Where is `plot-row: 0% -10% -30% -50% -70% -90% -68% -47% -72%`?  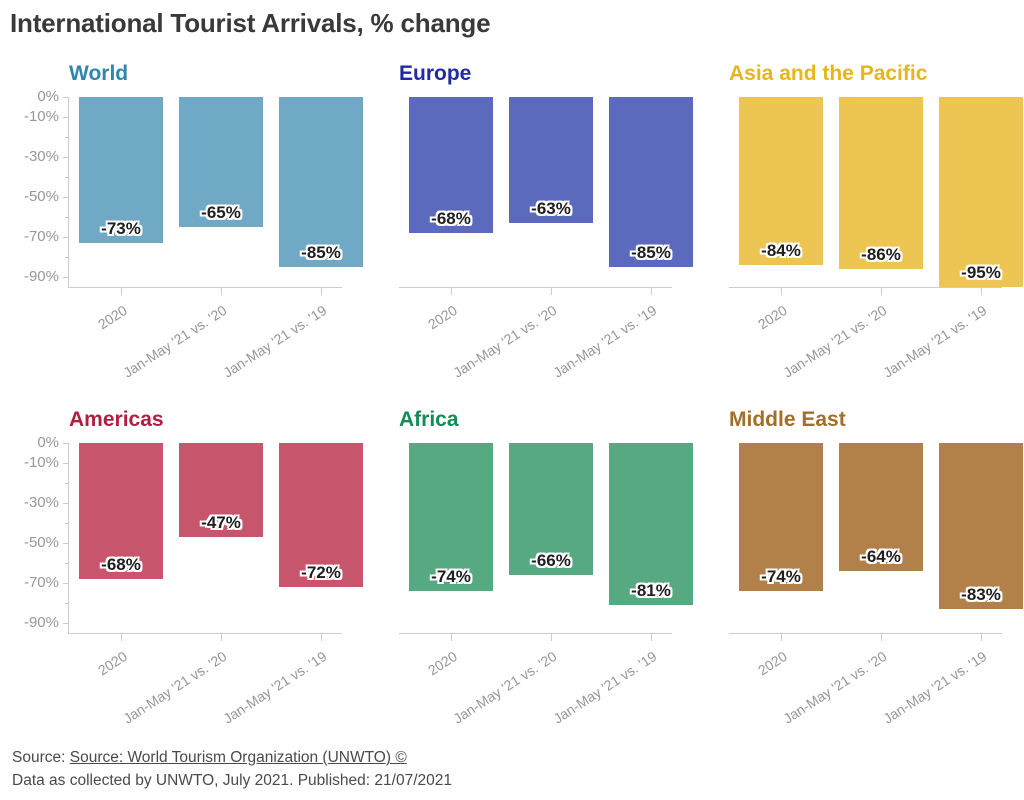 plot-row: 0% -10% -30% -50% -70% -90% -68% -47% -72% is located at coordinates (187, 538).